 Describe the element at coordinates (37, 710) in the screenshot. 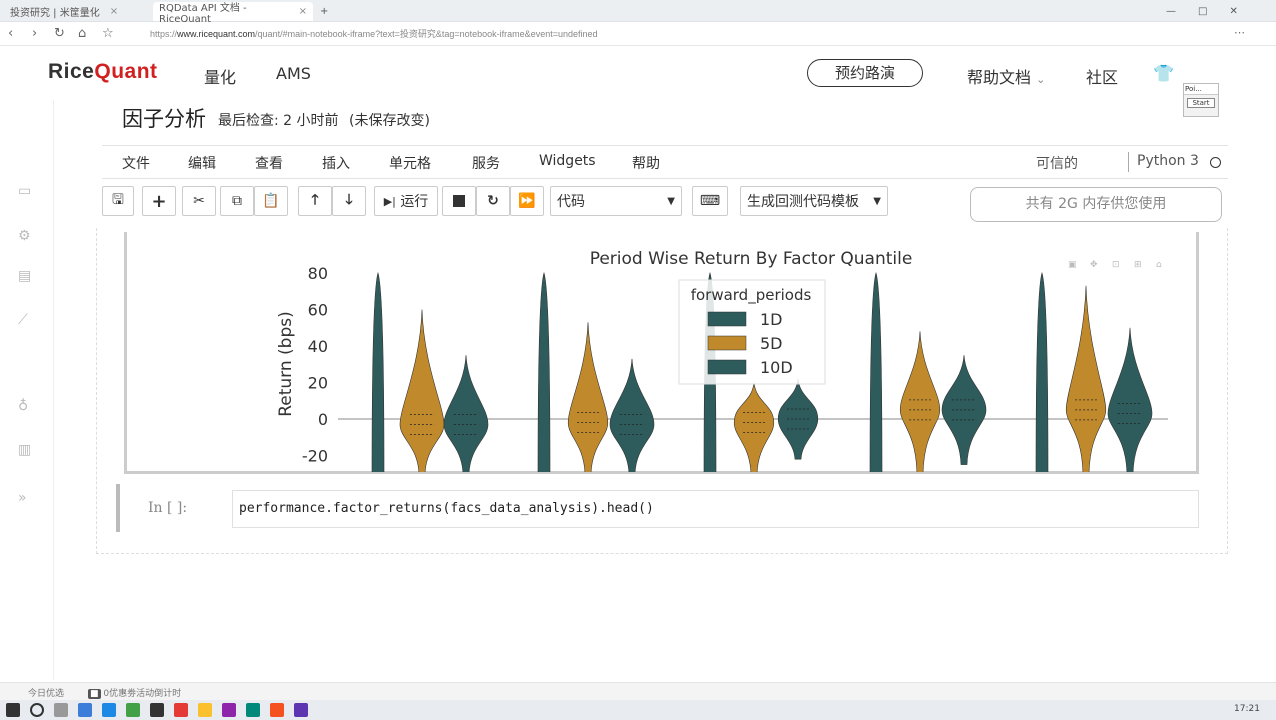

I see `search-icon` at that location.